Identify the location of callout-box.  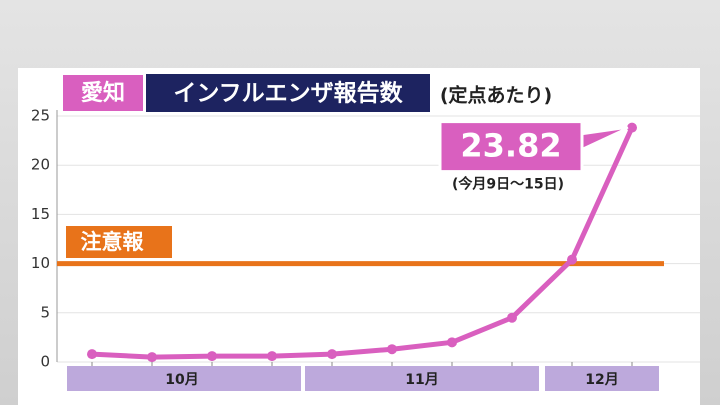
(511, 147).